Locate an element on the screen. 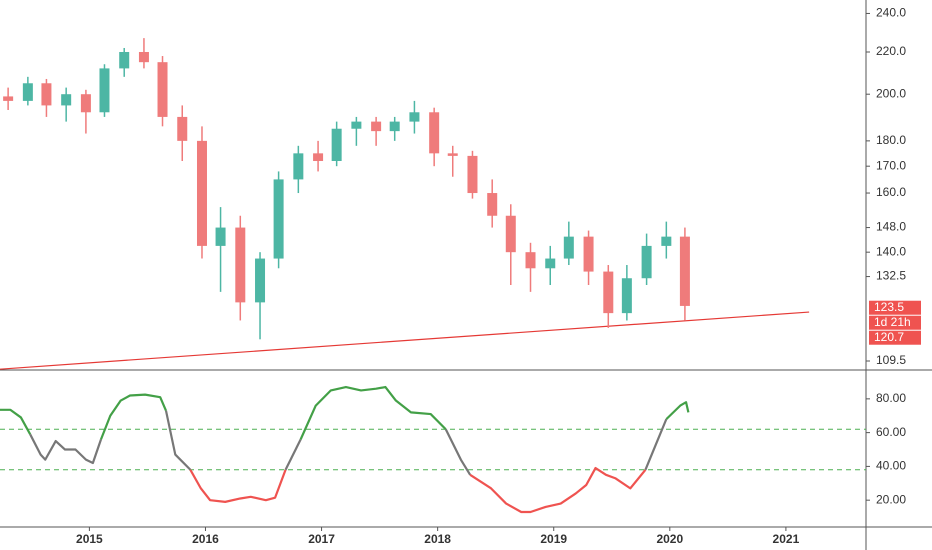  last-price-label-box is located at coordinates (895, 307).